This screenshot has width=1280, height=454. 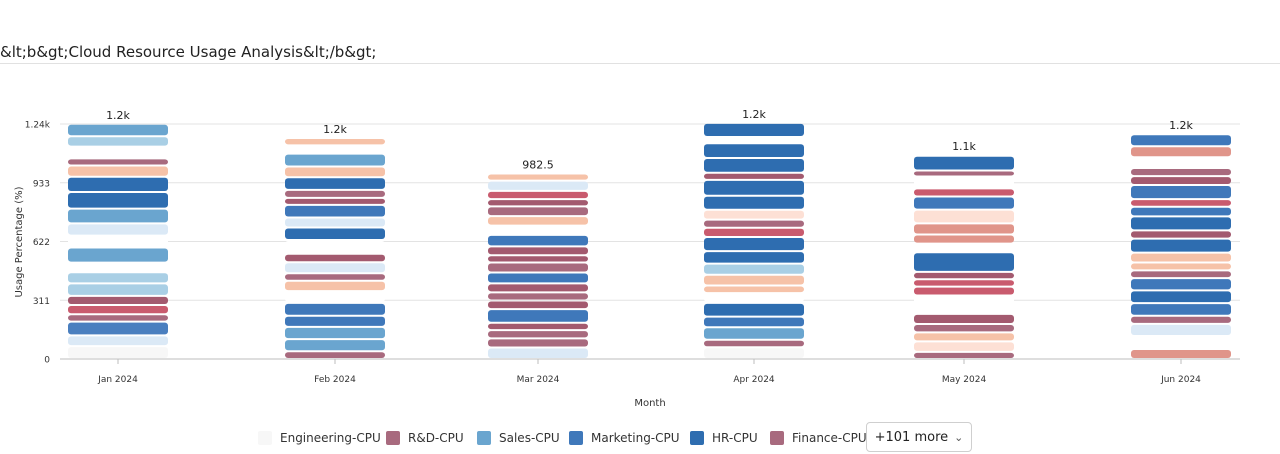 What do you see at coordinates (518, 438) in the screenshot?
I see `legend-item: Sales-CPU` at bounding box center [518, 438].